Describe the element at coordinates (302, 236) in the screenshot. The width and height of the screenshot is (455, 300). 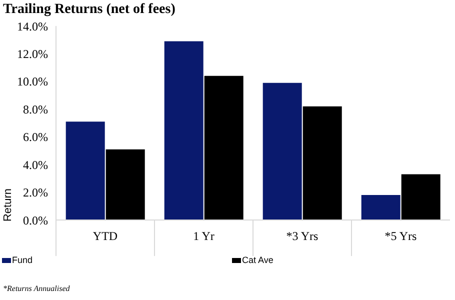
I see `x-tick-label: *3 Yrs` at that location.